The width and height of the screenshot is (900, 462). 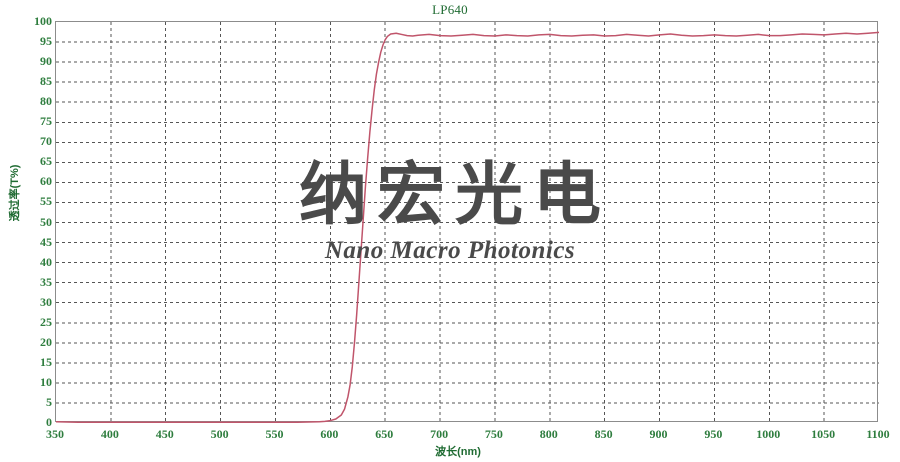 I want to click on x-tick-label: 500, so click(x=219, y=434).